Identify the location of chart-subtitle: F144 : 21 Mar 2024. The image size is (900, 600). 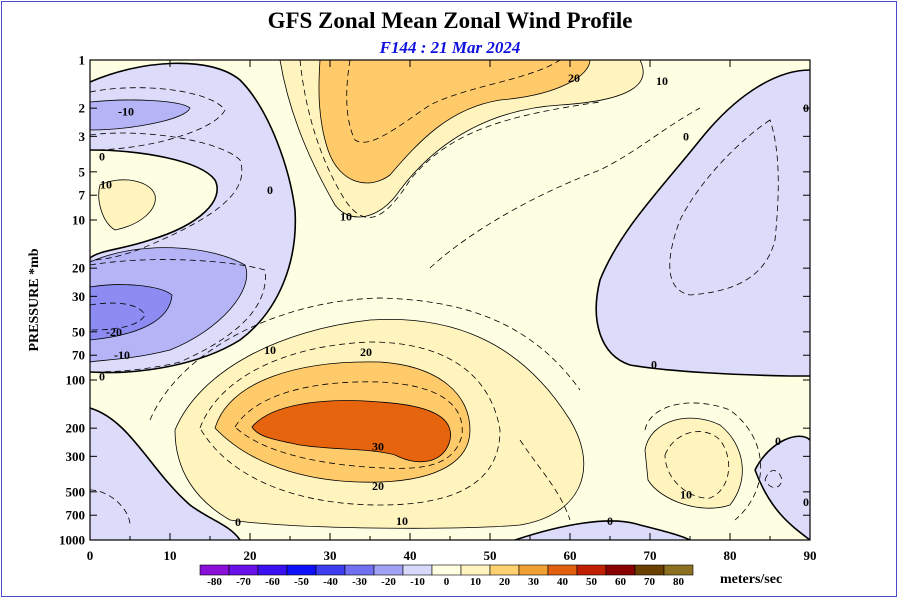
(450, 47).